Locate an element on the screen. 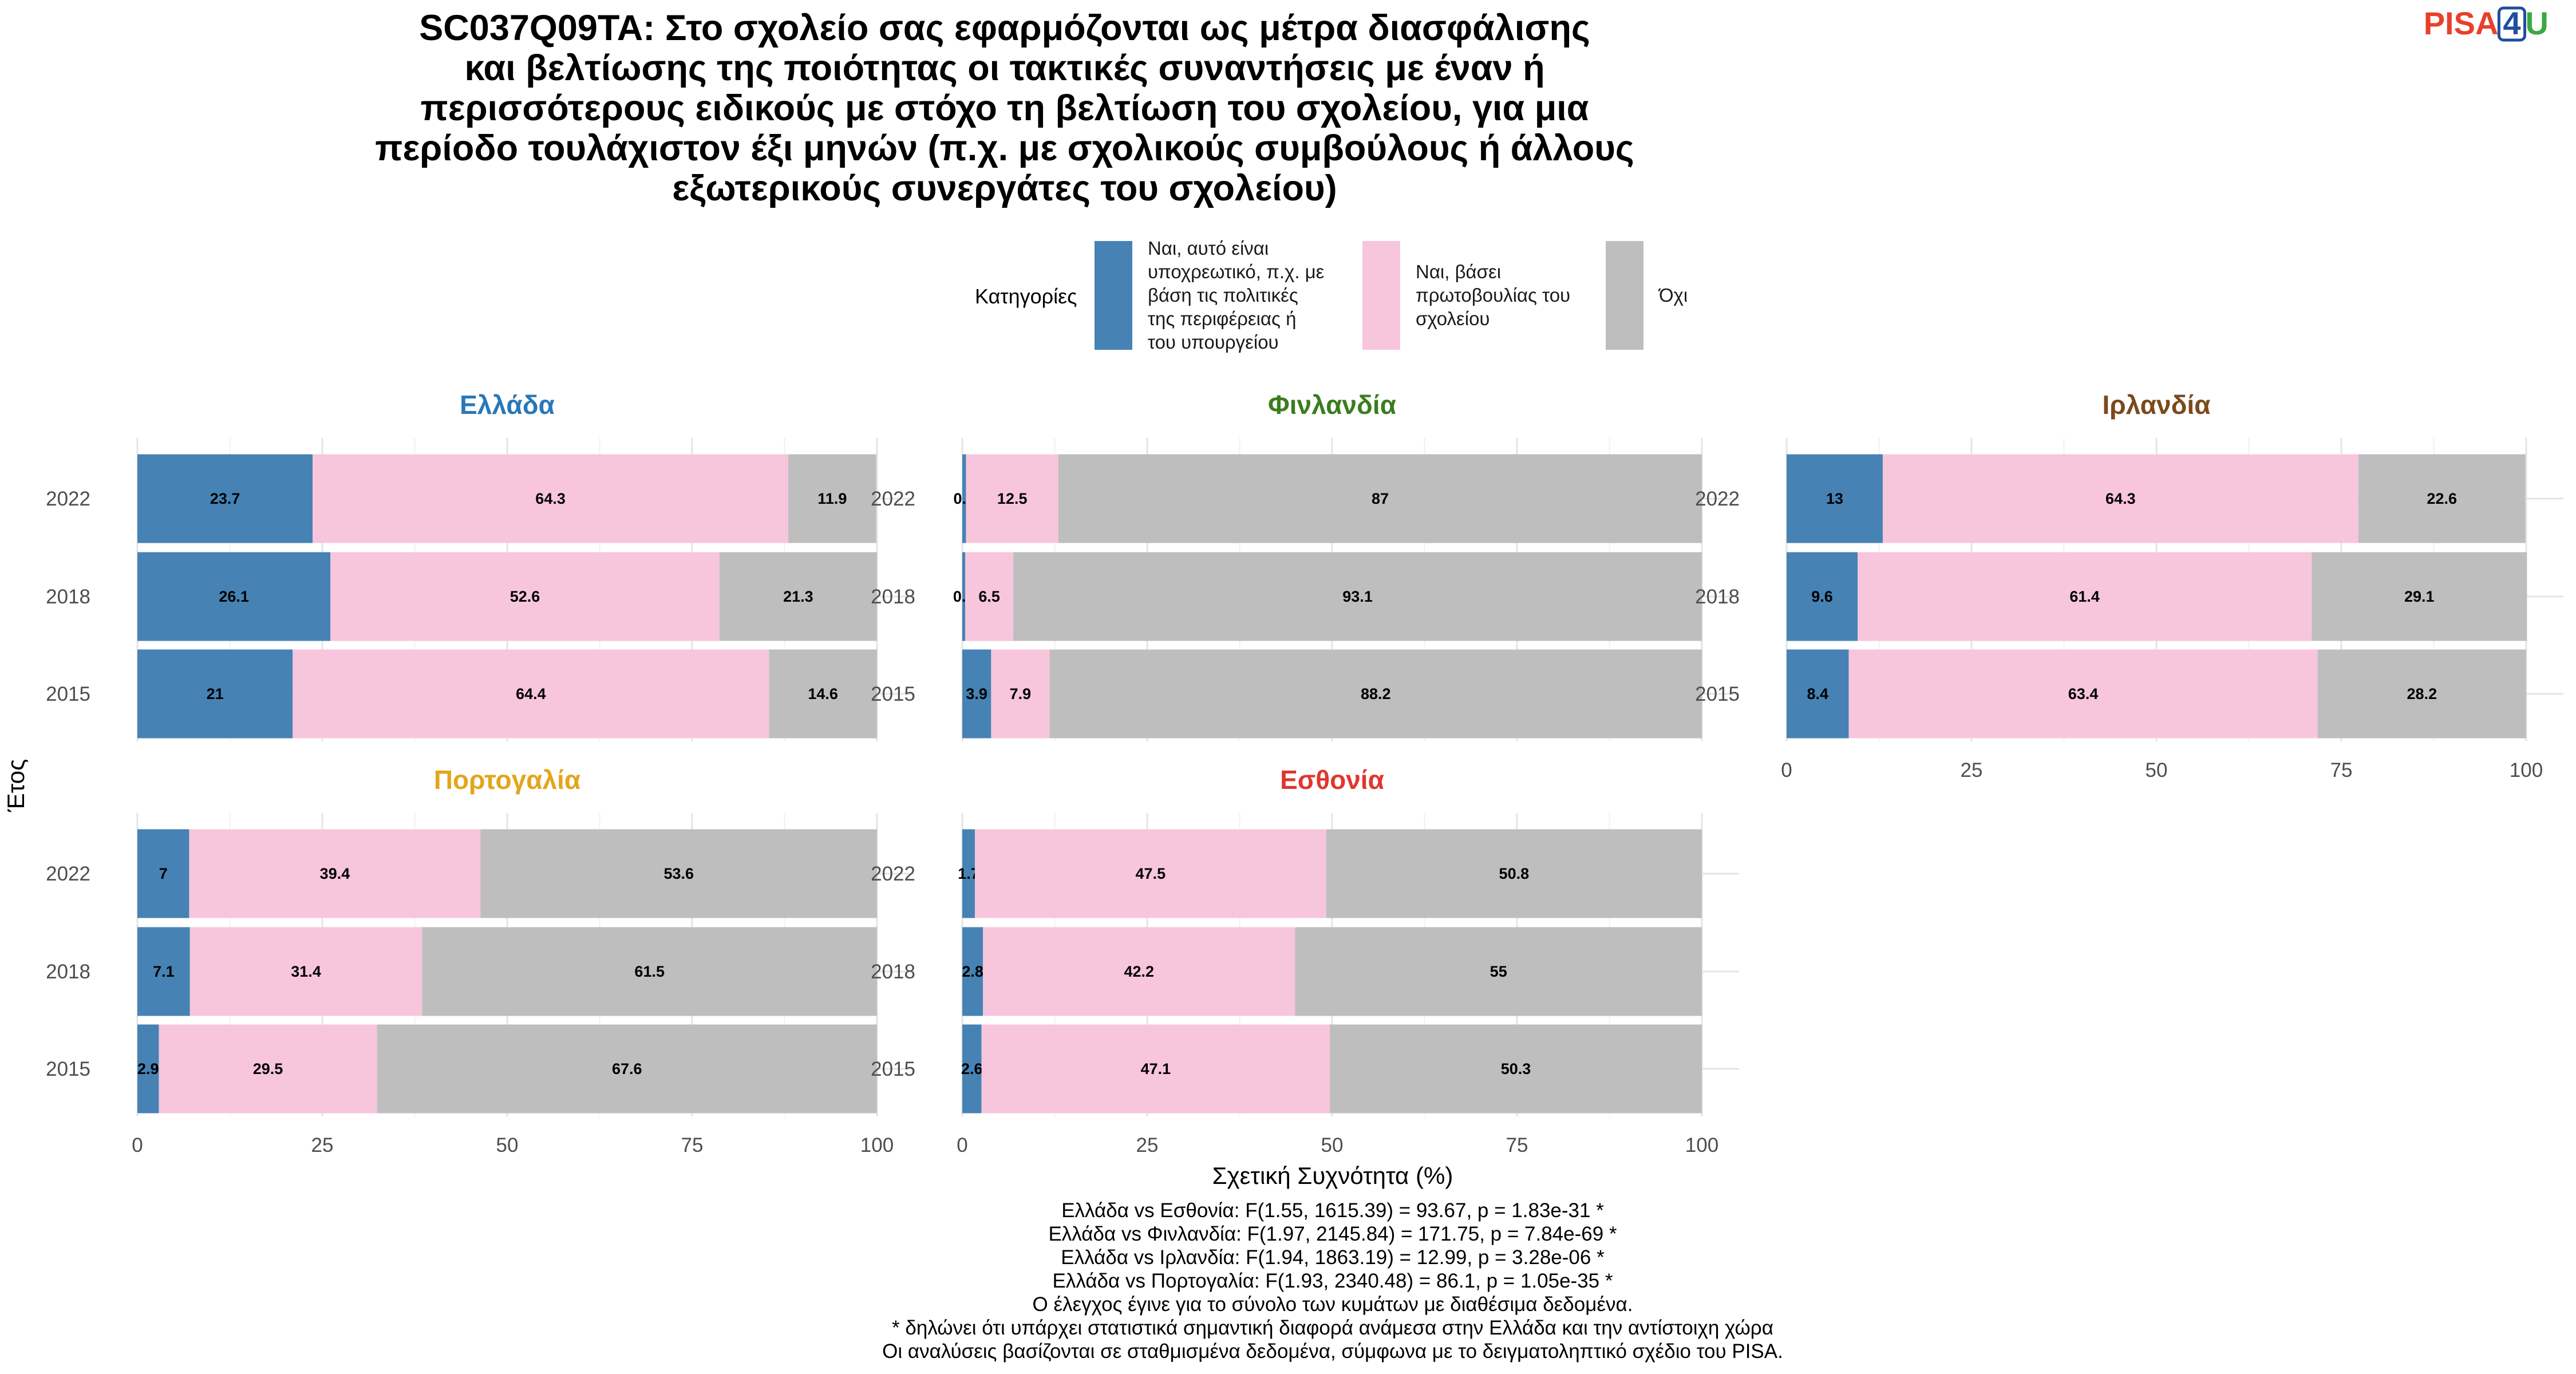  legend-label: Όχι is located at coordinates (1673, 295).